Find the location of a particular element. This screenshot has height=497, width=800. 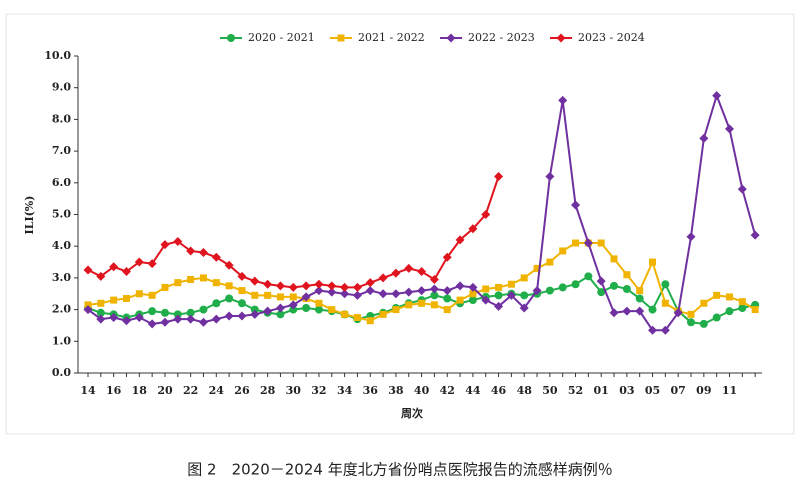

x-tick-label: 18 is located at coordinates (140, 390).